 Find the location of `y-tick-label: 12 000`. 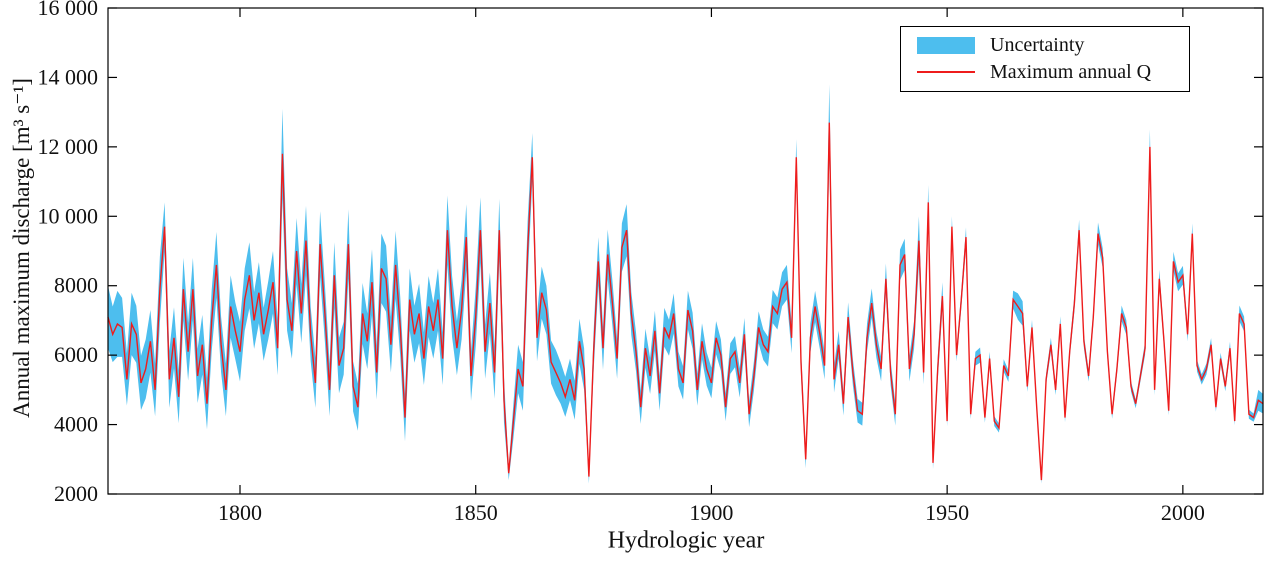

y-tick-label: 12 000 is located at coordinates (68, 146).